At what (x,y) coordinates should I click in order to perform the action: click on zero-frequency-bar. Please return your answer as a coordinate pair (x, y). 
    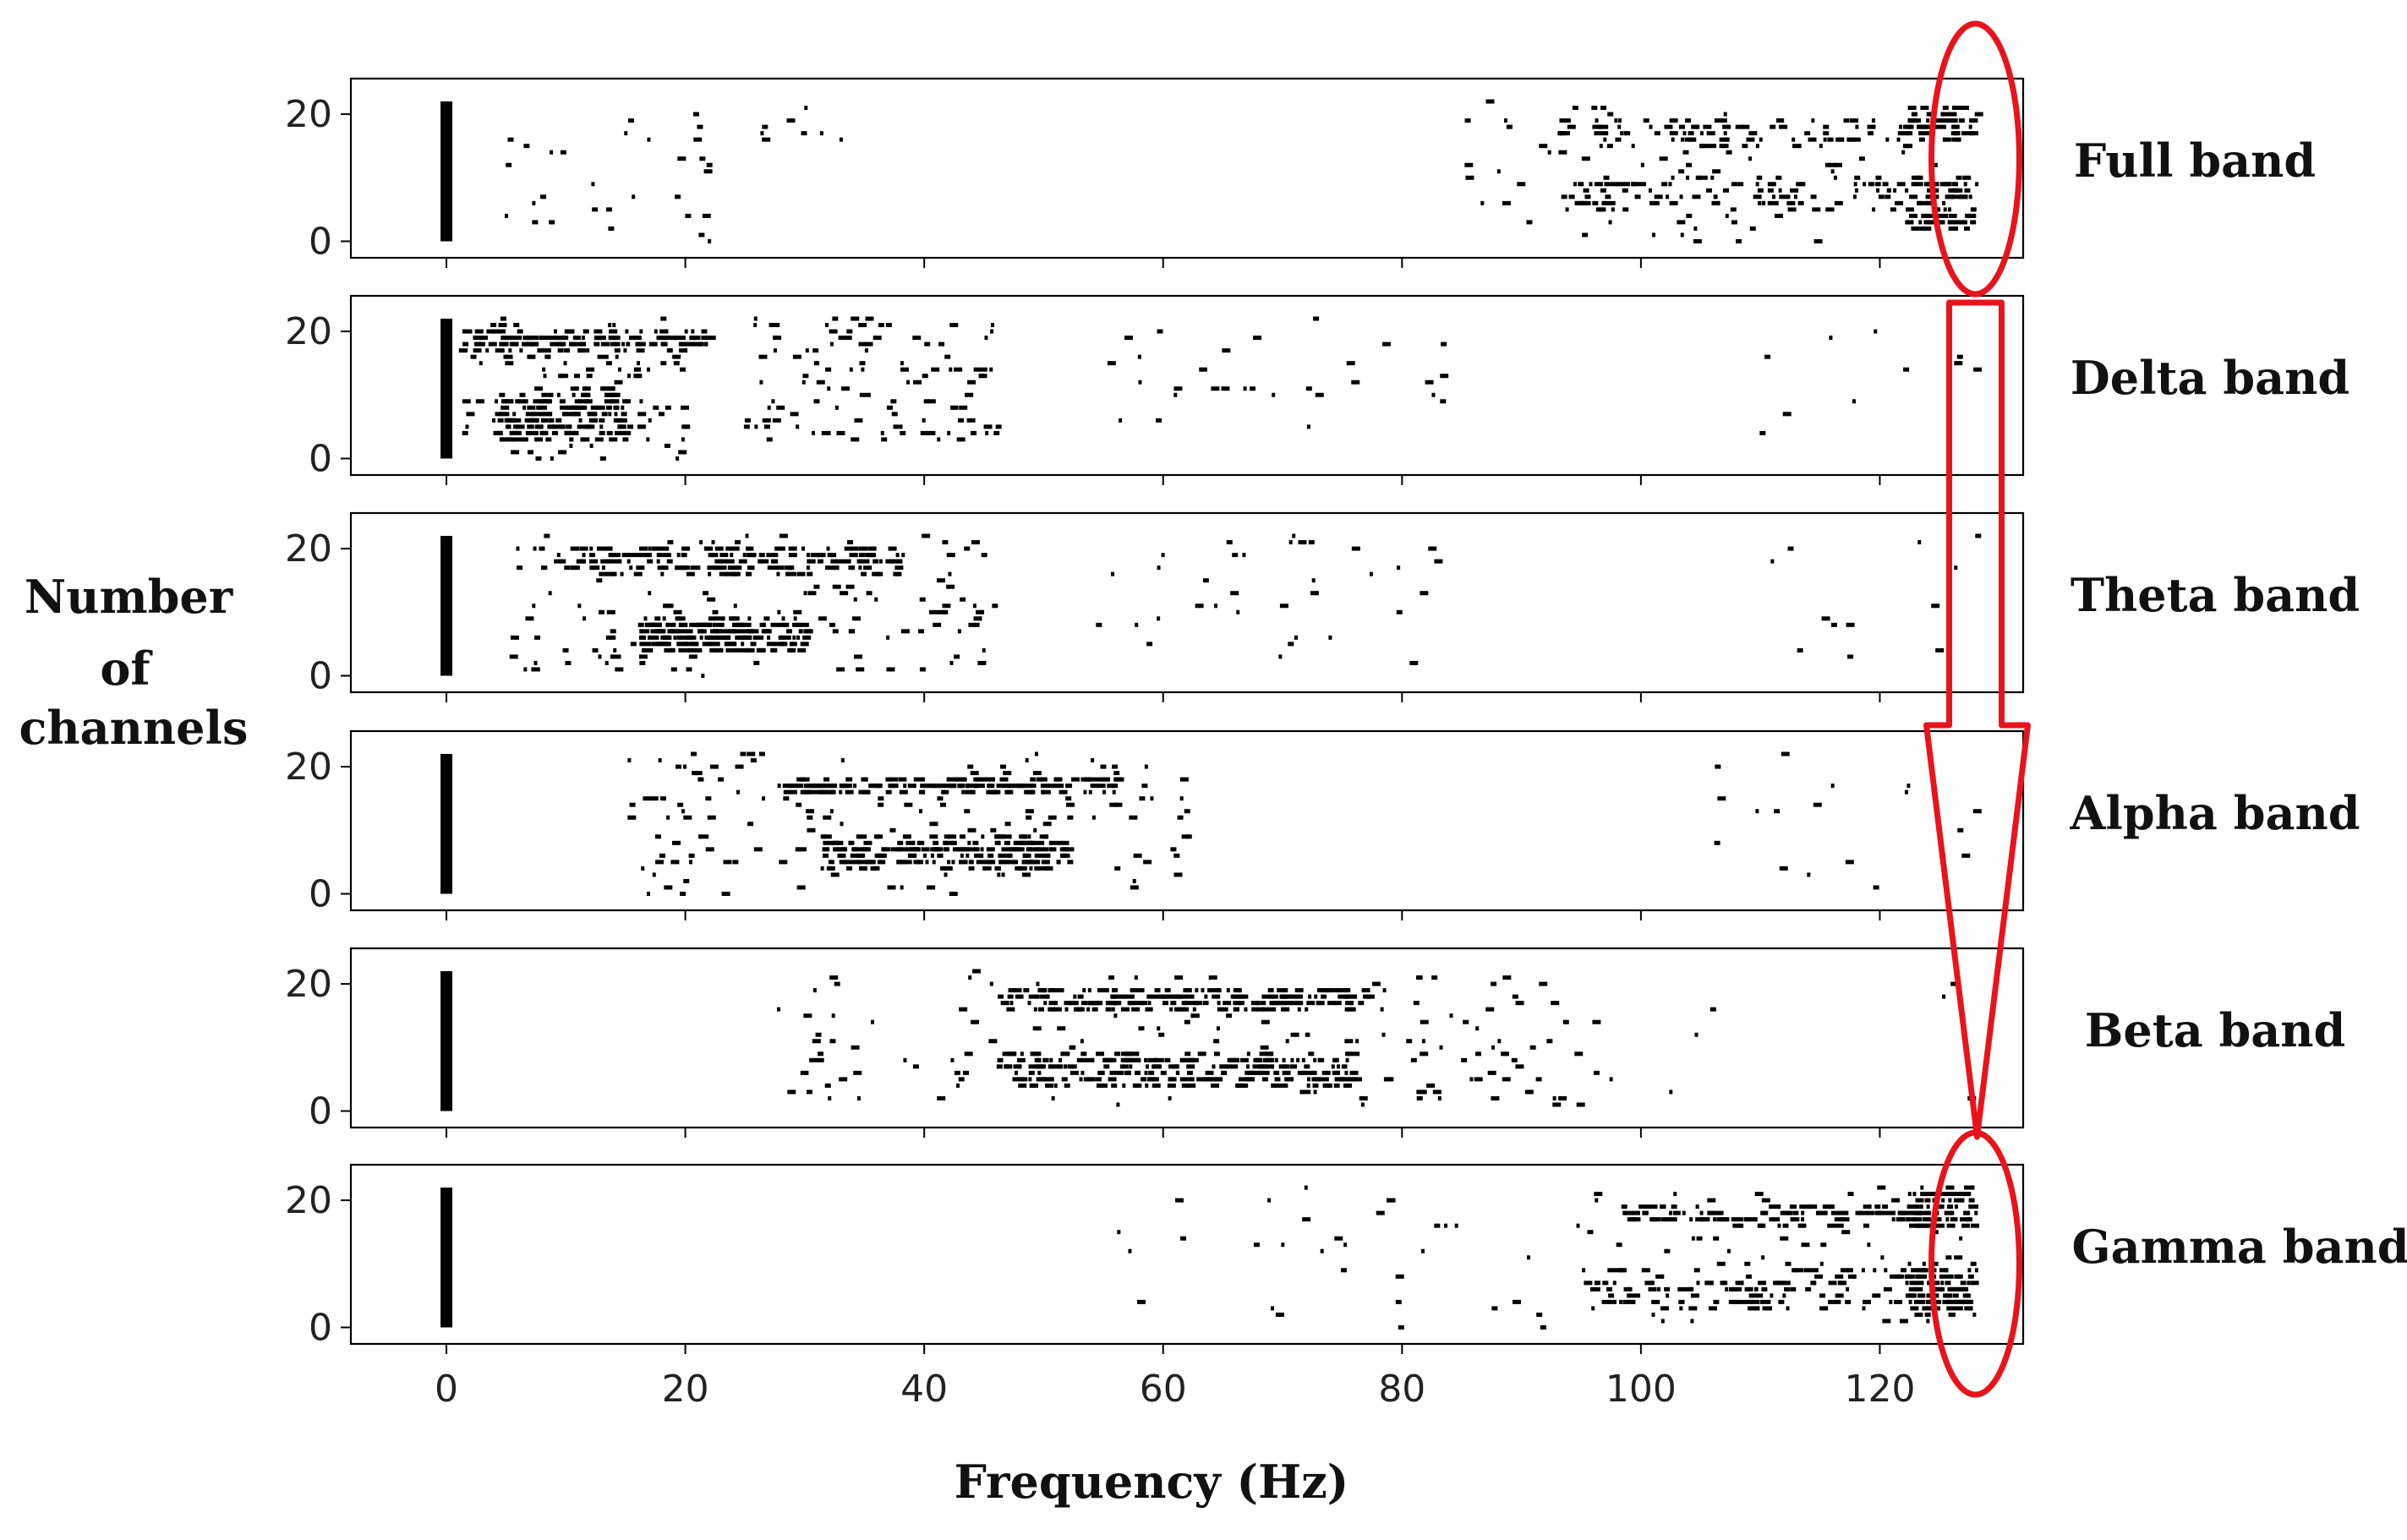
    Looking at the image, I should click on (446, 1041).